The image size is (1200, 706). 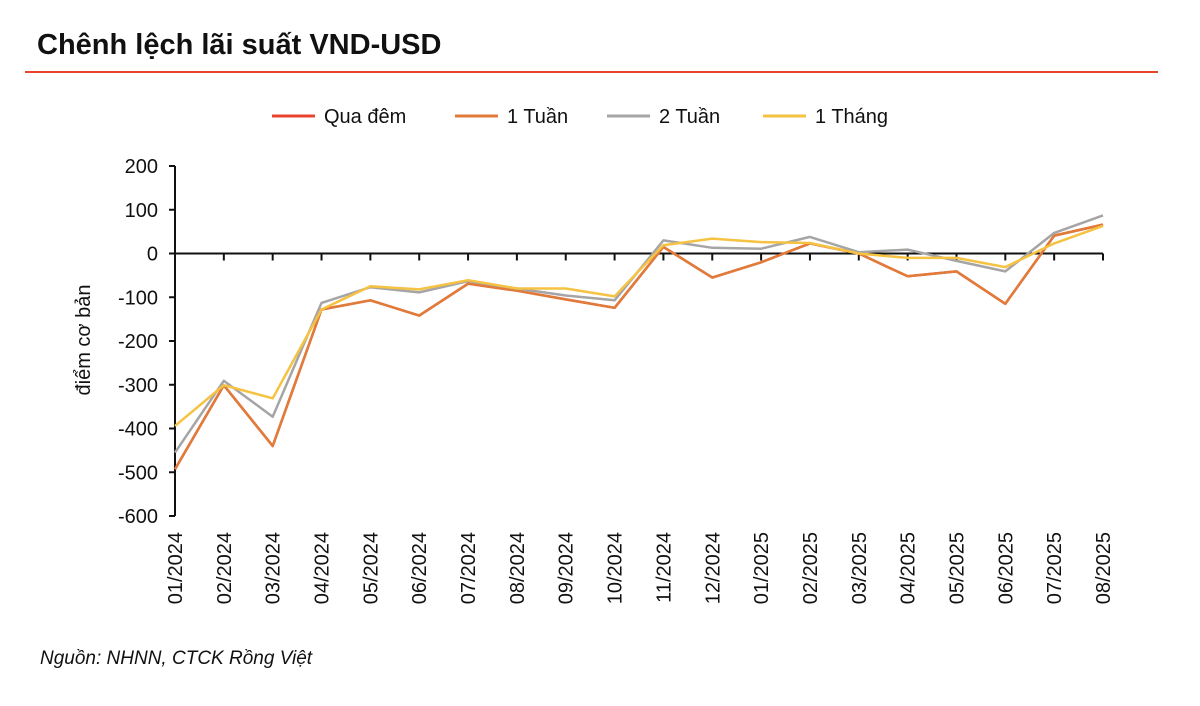 I want to click on x-tick-label: 02/2024, so click(x=225, y=568).